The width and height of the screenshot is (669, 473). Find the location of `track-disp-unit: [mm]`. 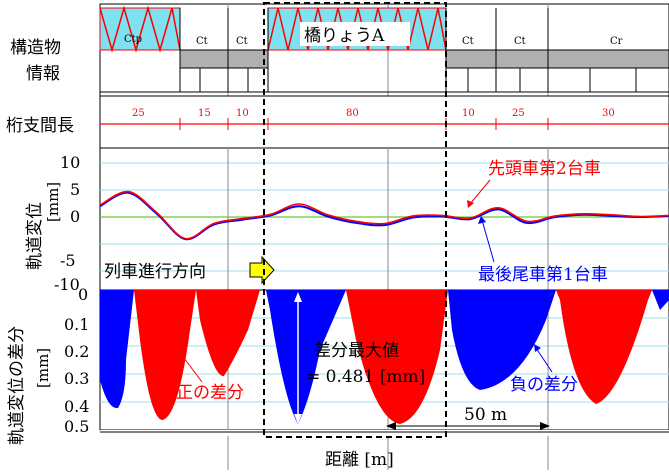

track-disp-unit: [mm] is located at coordinates (53, 202).